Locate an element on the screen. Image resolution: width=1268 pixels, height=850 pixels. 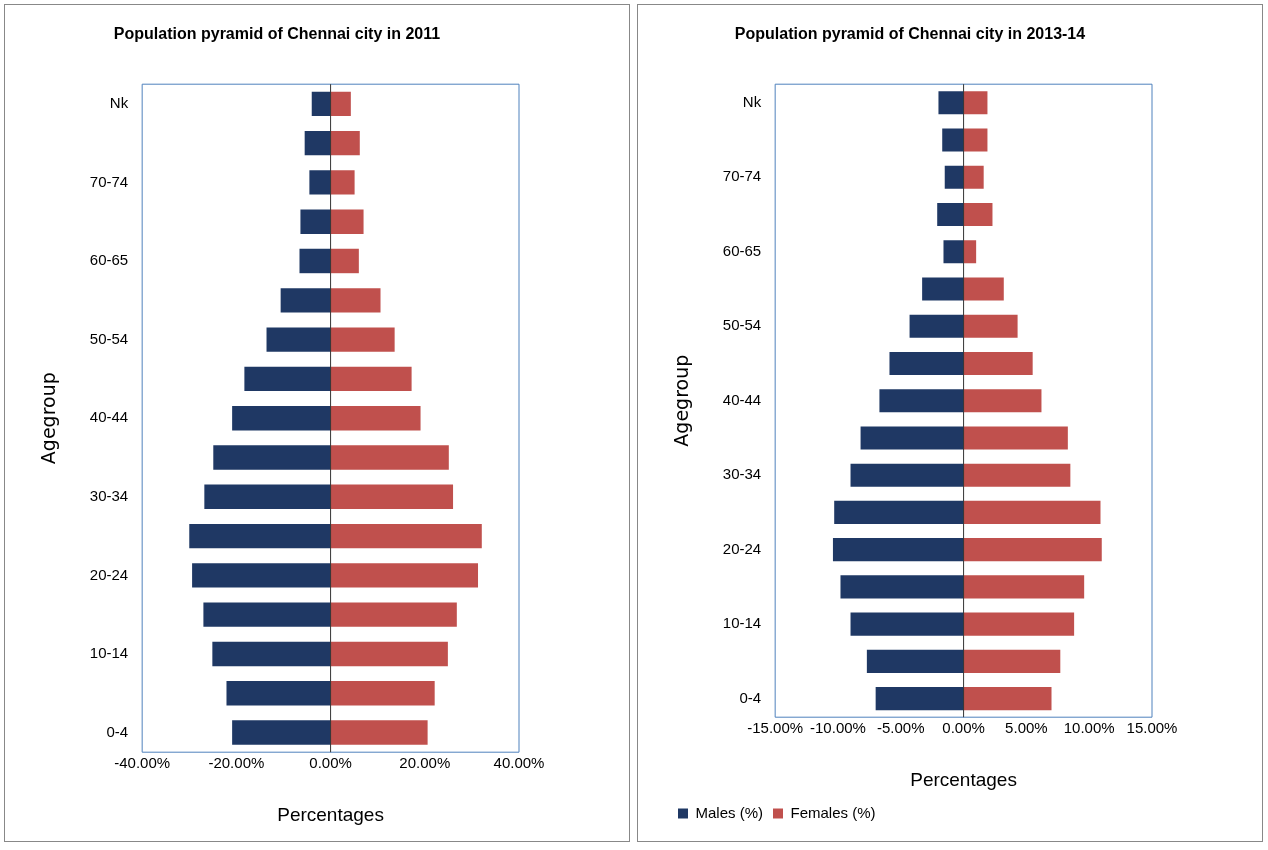
x-tick-label: -10.00% is located at coordinates (838, 728).